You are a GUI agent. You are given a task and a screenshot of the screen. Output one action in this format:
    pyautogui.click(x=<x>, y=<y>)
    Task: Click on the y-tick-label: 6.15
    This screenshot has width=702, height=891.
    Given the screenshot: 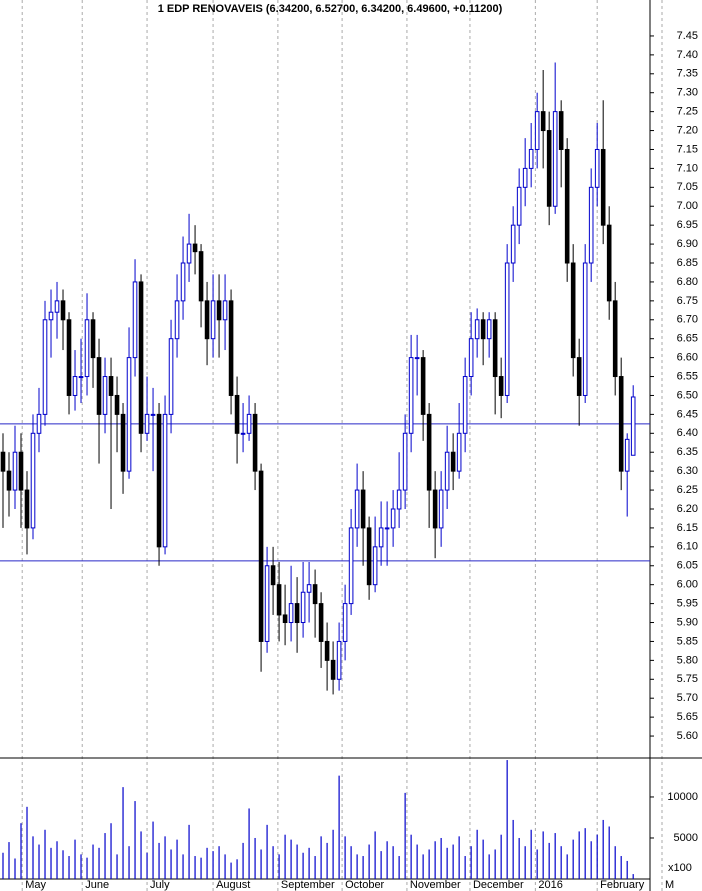 What is the action you would take?
    pyautogui.click(x=687, y=528)
    